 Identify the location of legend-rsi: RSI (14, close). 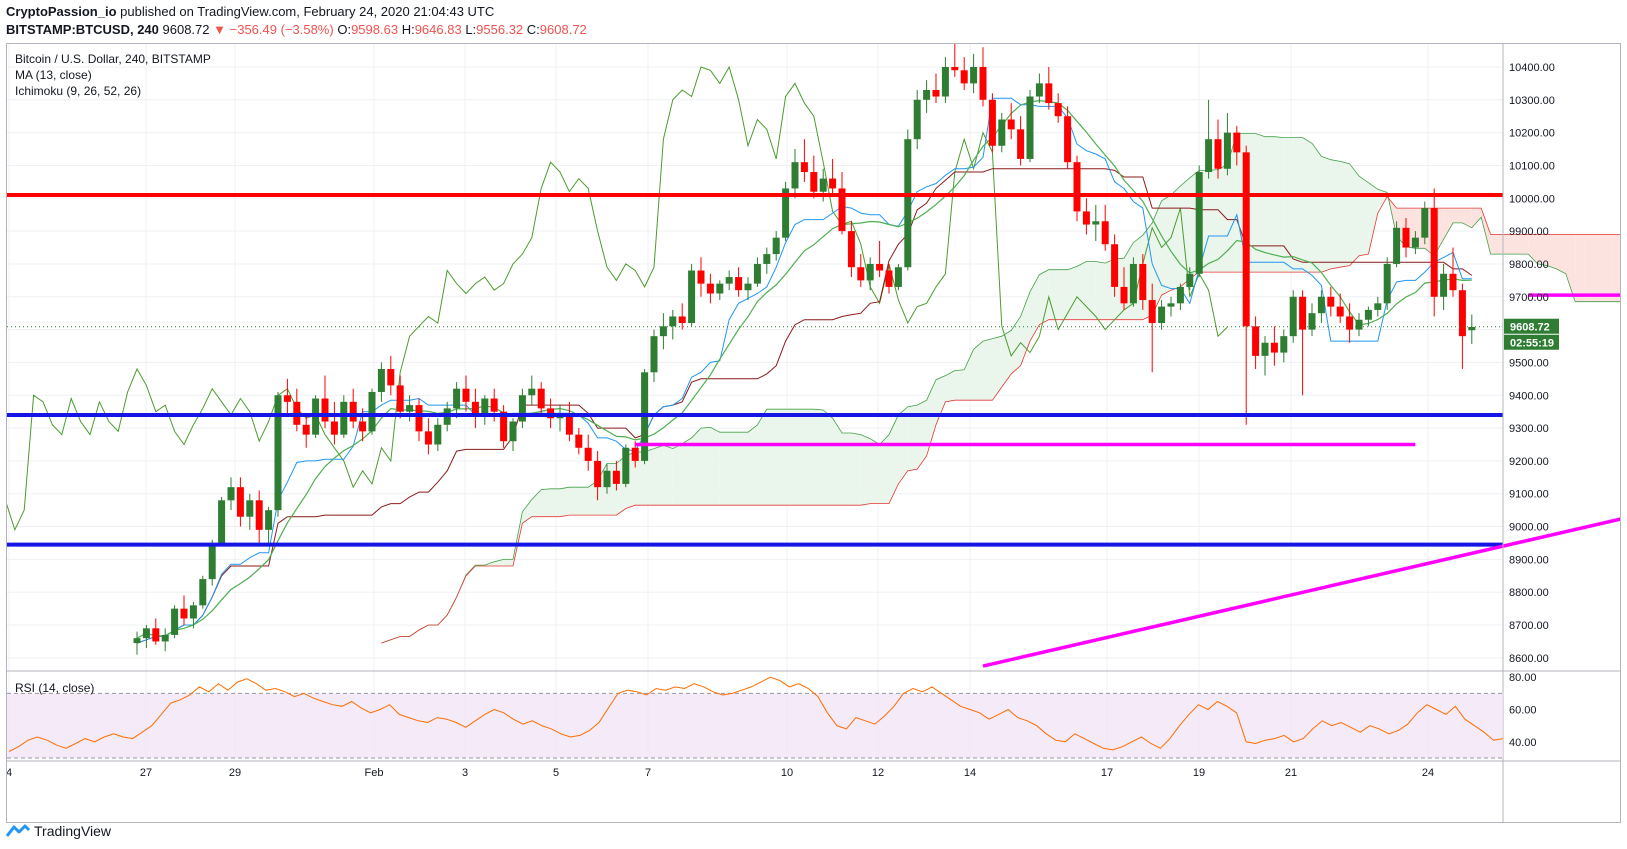
(54, 688).